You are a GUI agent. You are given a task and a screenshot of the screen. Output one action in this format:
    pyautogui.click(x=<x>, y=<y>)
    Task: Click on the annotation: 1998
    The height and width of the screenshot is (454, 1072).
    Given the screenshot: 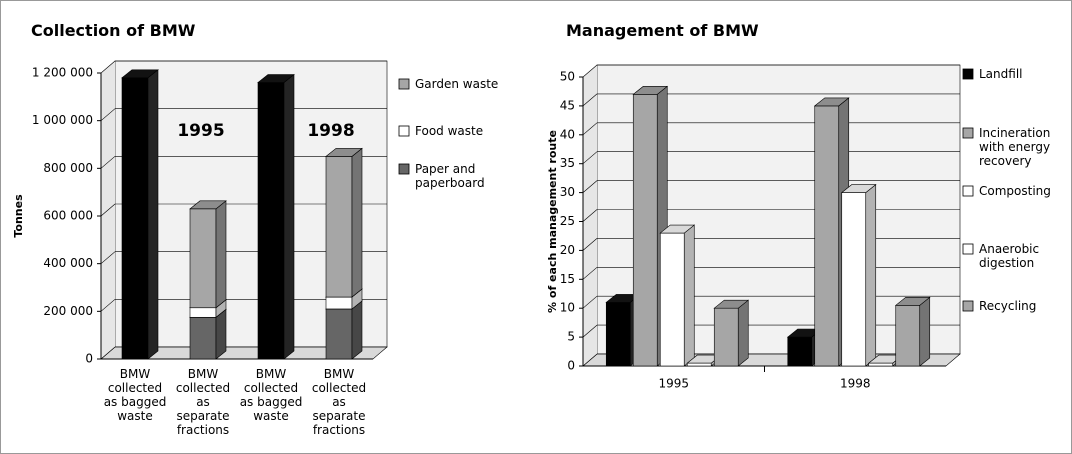 What is the action you would take?
    pyautogui.click(x=330, y=131)
    